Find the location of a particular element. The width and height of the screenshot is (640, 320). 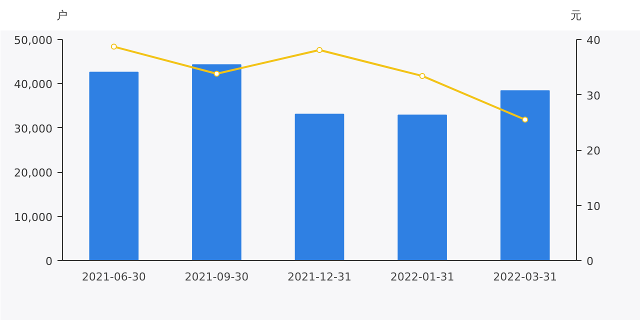

x-tick-label: 2021-12-31 is located at coordinates (320, 277).